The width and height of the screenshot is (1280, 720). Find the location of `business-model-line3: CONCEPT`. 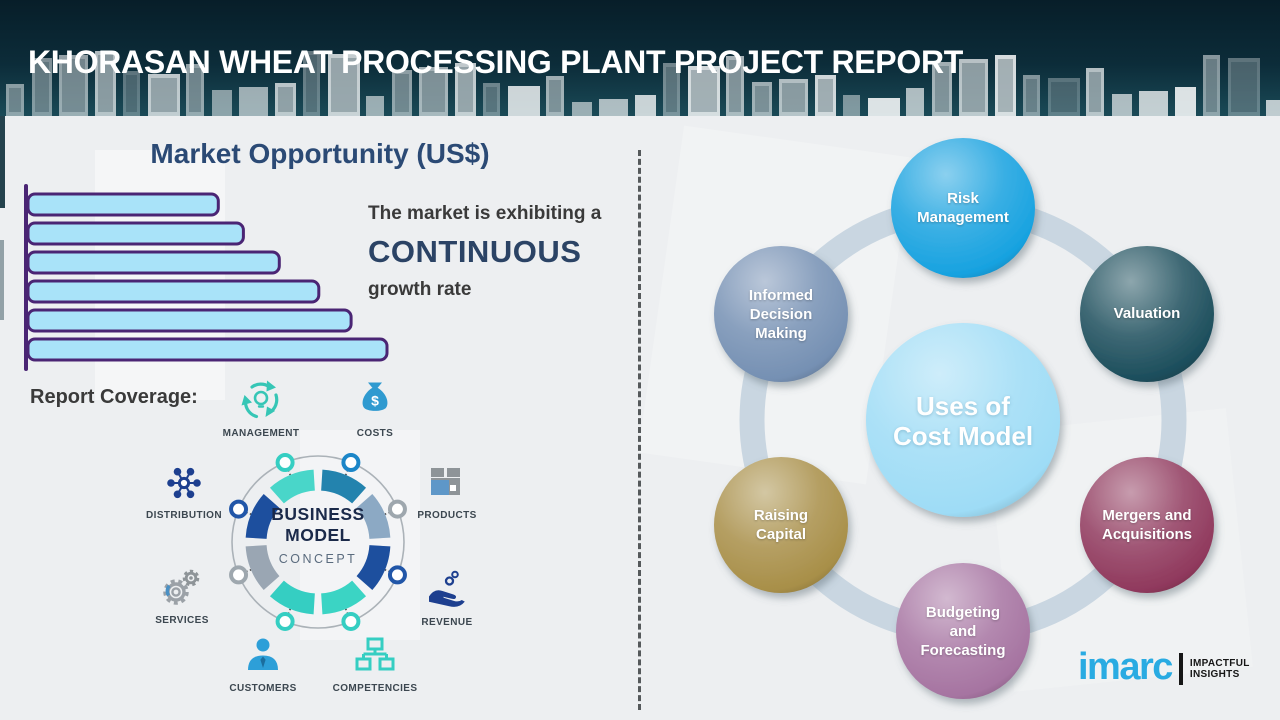

business-model-line3: CONCEPT is located at coordinates (318, 559).